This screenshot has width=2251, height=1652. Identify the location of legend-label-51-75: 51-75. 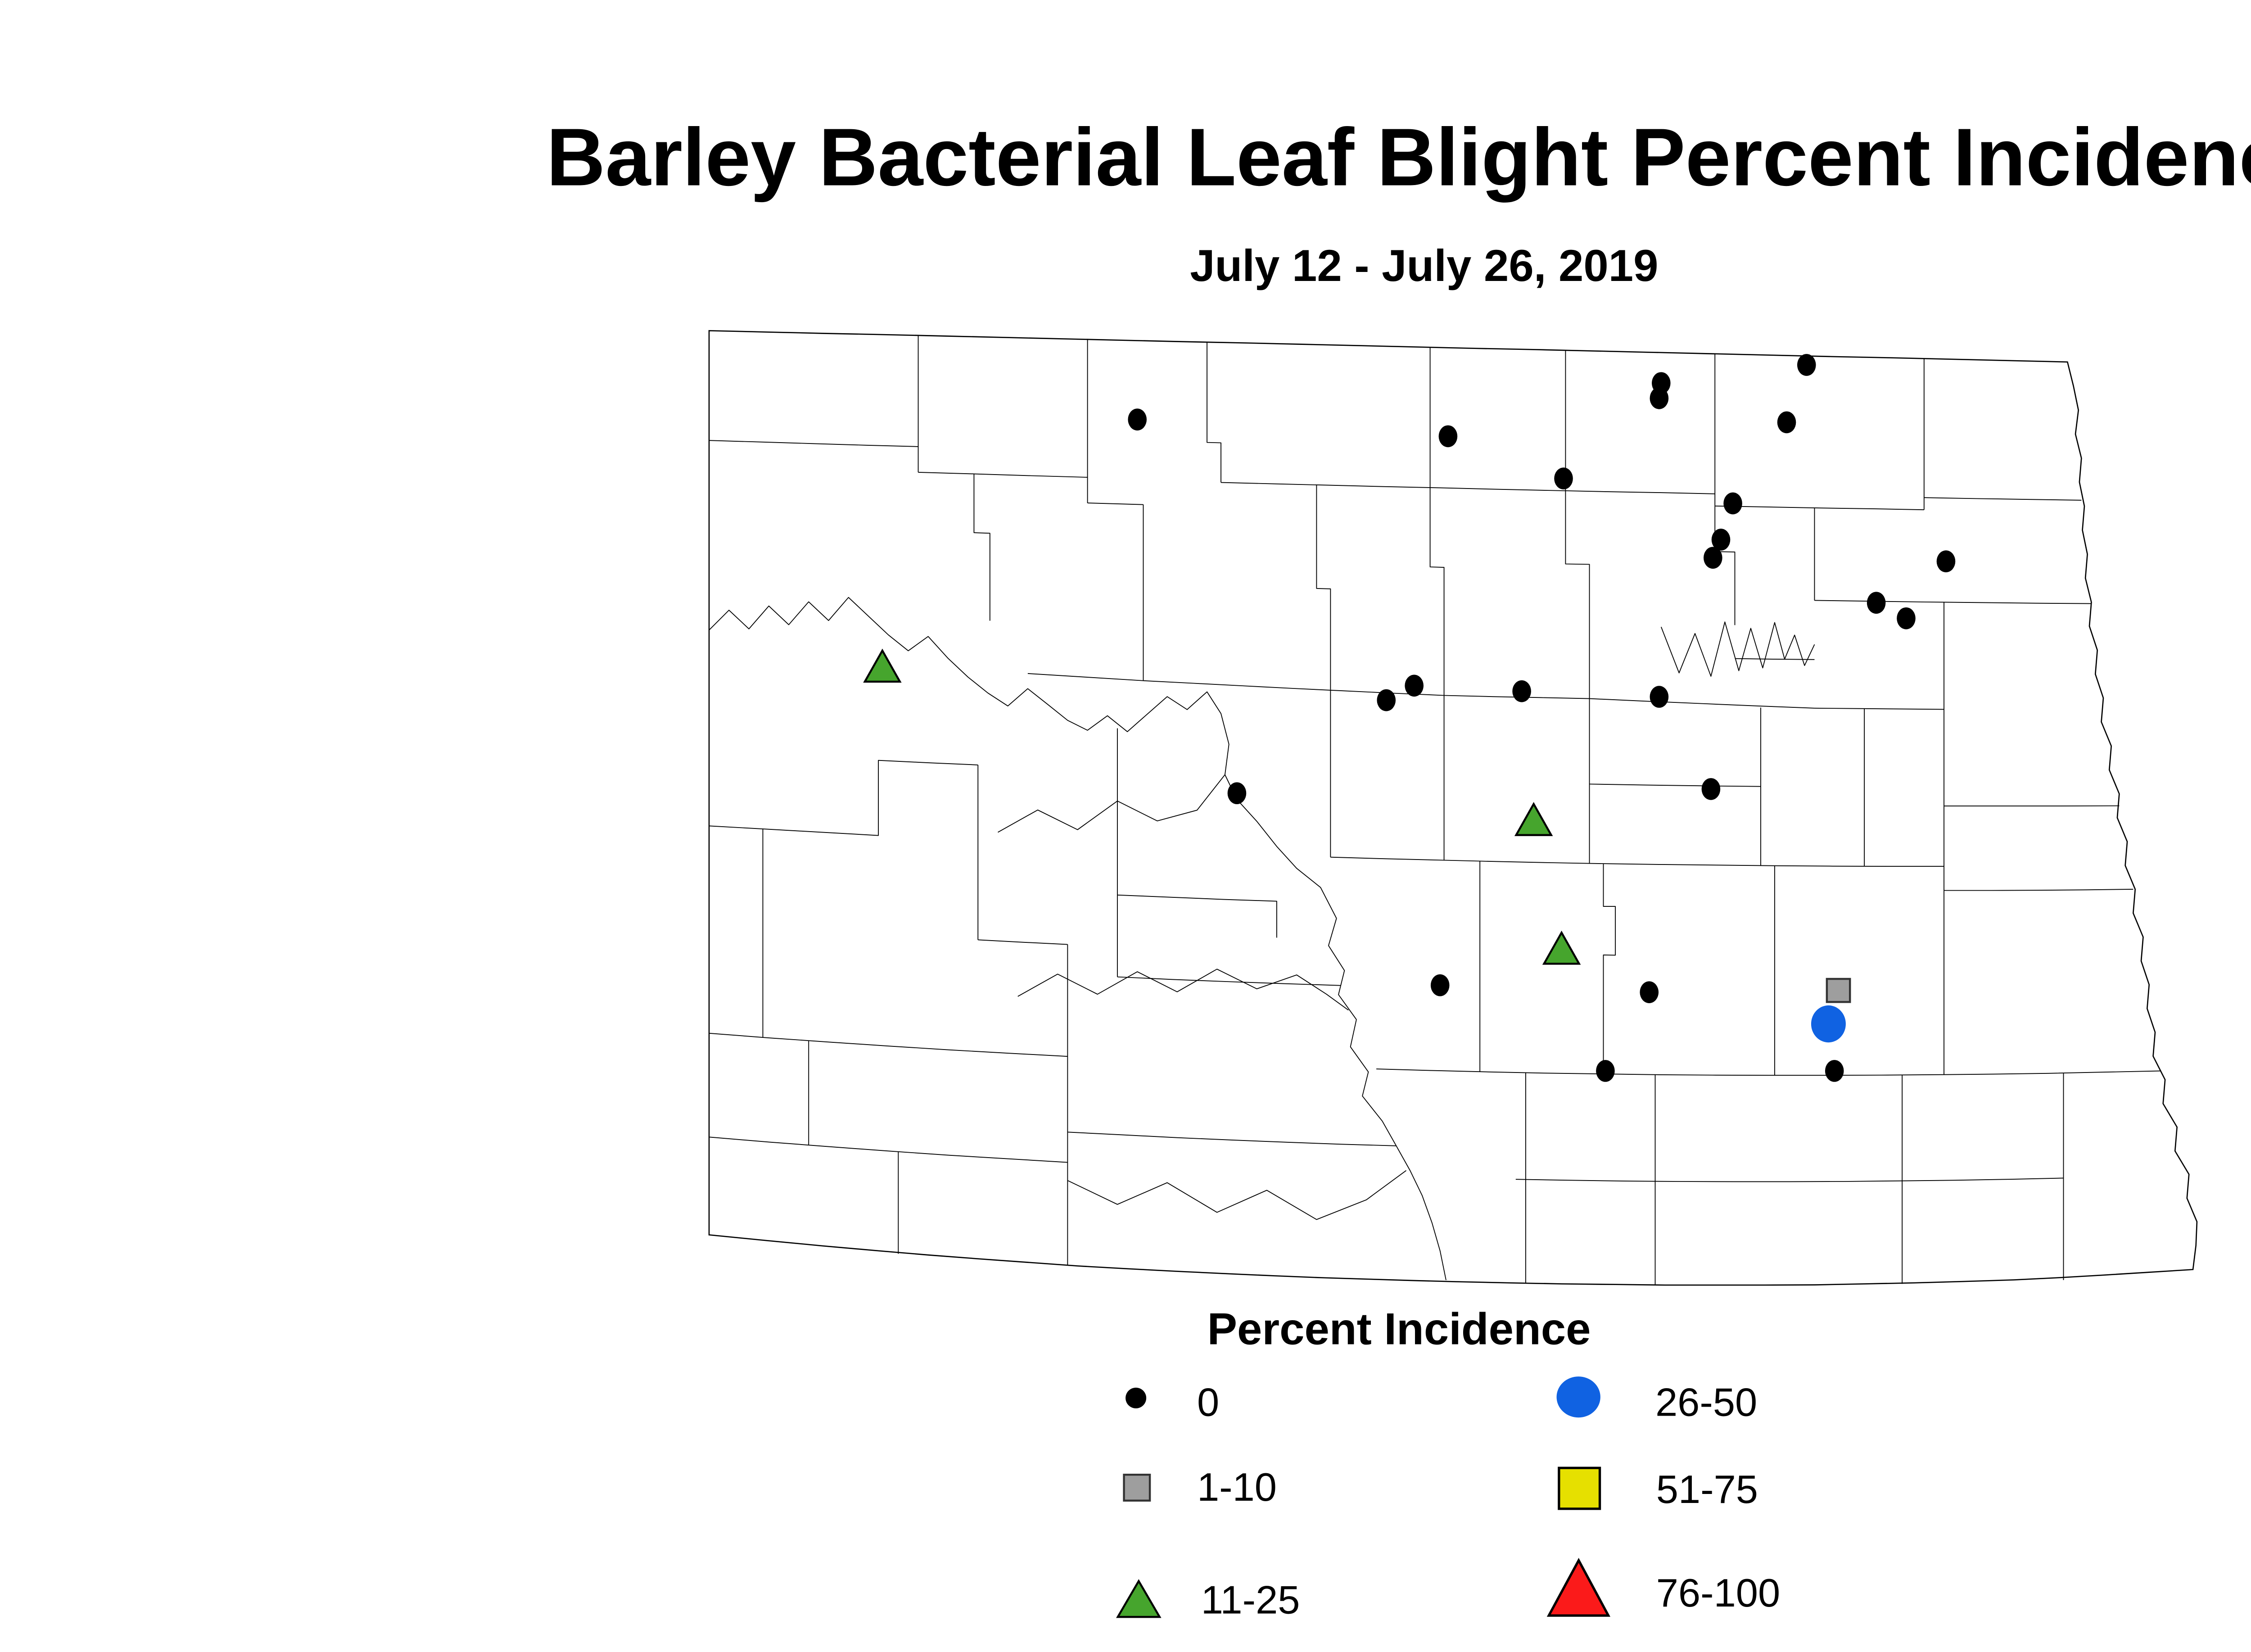
(1707, 1489).